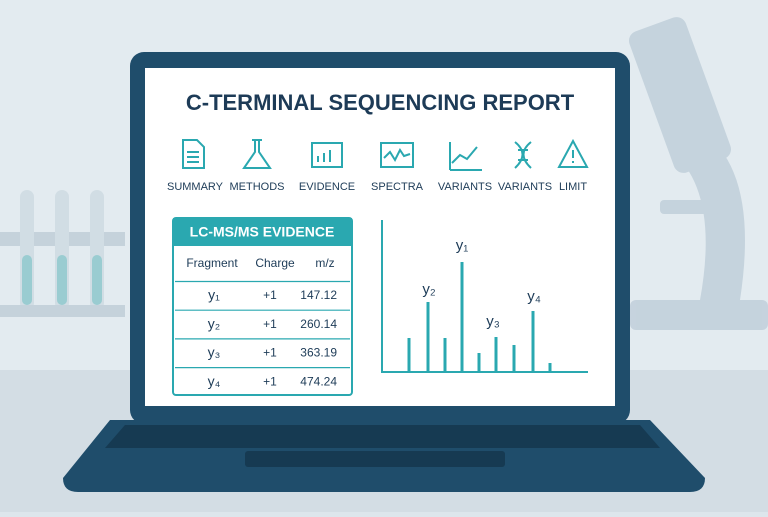 The image size is (768, 517). Describe the element at coordinates (534, 296) in the screenshot. I see `peak-label: y₄` at that location.